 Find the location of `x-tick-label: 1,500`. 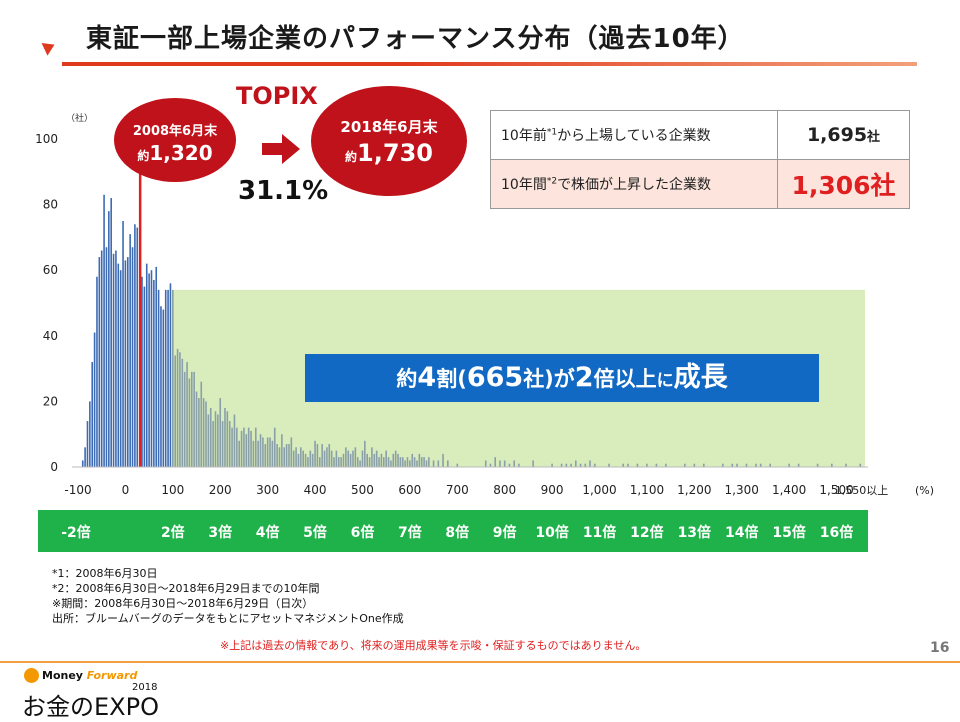

x-tick-label: 1,500 is located at coordinates (836, 490).